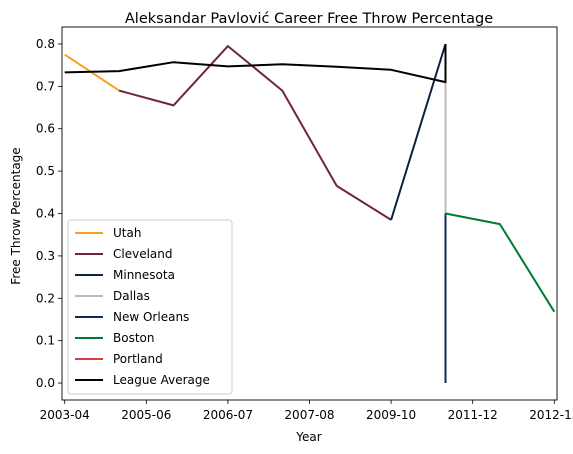 This screenshot has height=454, width=573. What do you see at coordinates (45, 256) in the screenshot?
I see `y-tick-label: 0.3` at bounding box center [45, 256].